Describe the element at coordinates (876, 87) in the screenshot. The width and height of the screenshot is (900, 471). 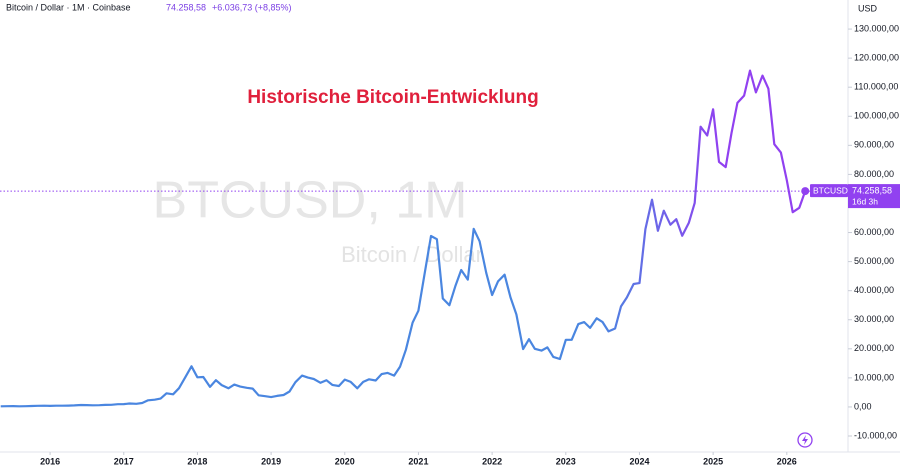
I see `y-tick-label: 110.000,00` at that location.